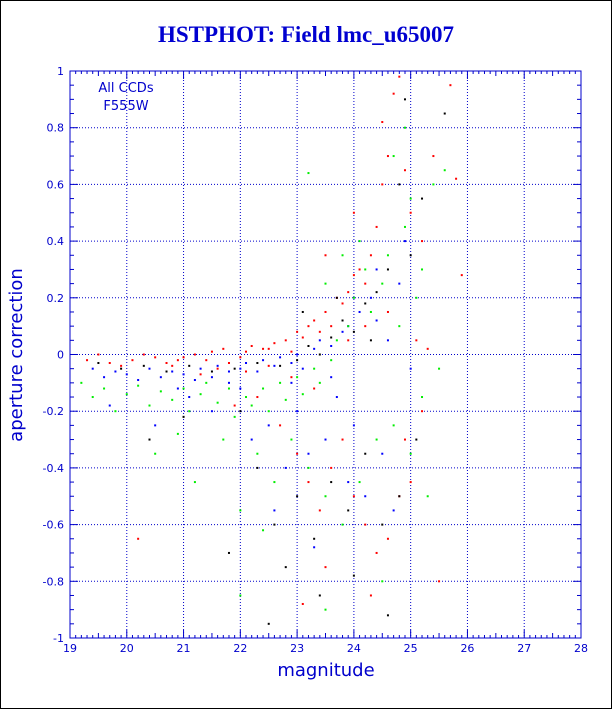 The image size is (612, 709). I want to click on y-tick-label: -0.6, so click(53, 525).